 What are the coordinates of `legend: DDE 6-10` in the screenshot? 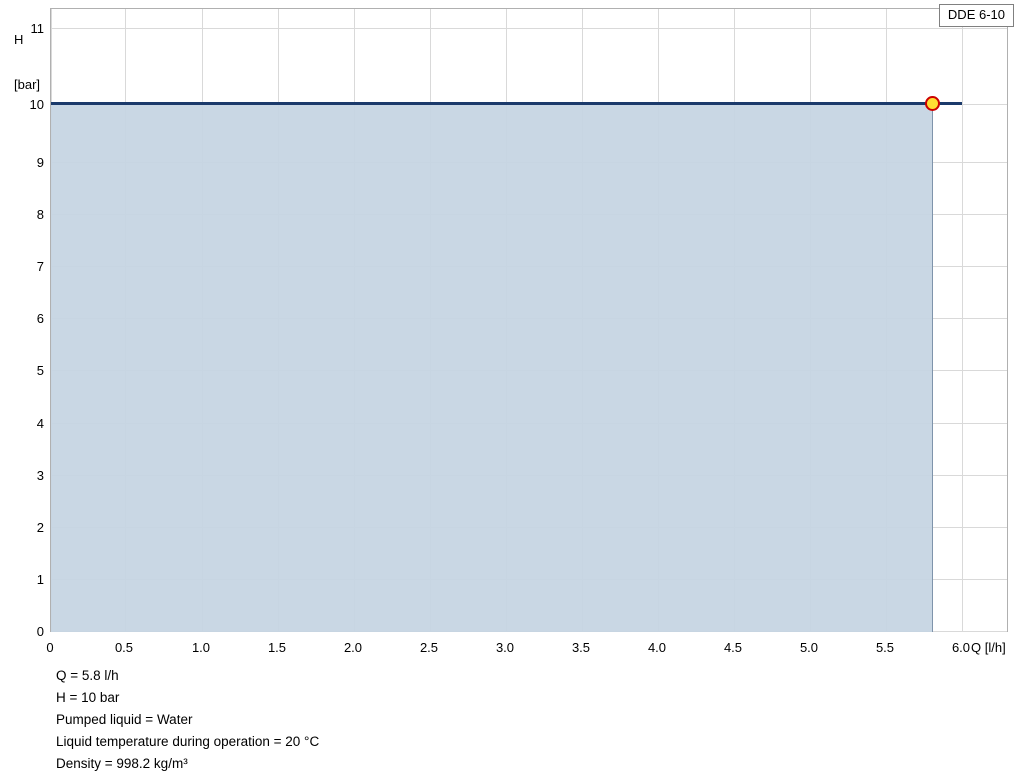 It's located at (976, 15).